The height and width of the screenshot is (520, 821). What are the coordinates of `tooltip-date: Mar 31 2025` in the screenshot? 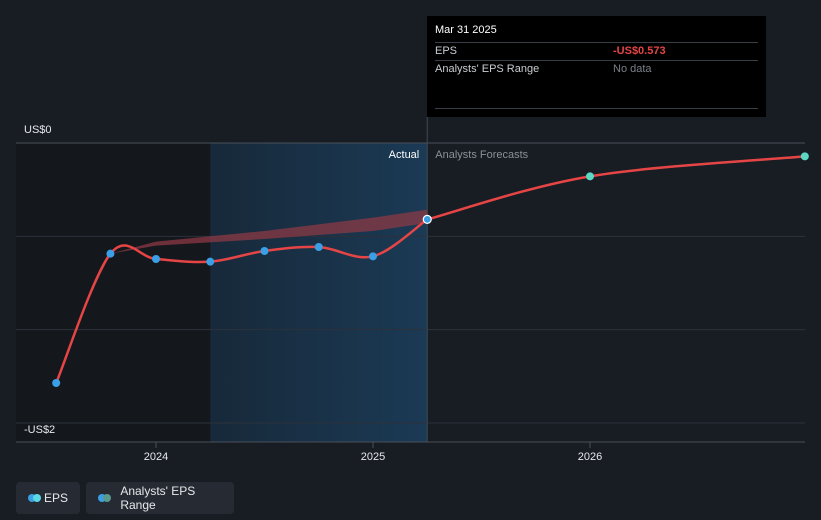 It's located at (466, 30).